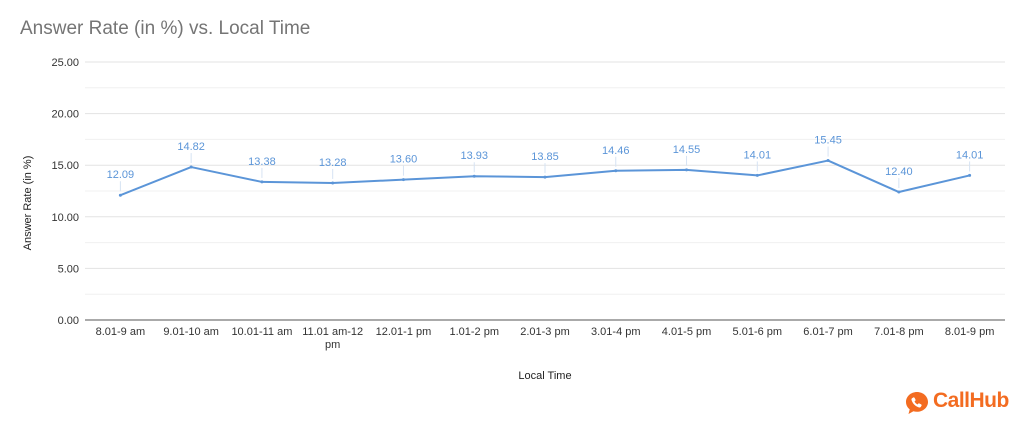 The image size is (1024, 423). I want to click on x-tick-label: 3.01-4 pm, so click(616, 332).